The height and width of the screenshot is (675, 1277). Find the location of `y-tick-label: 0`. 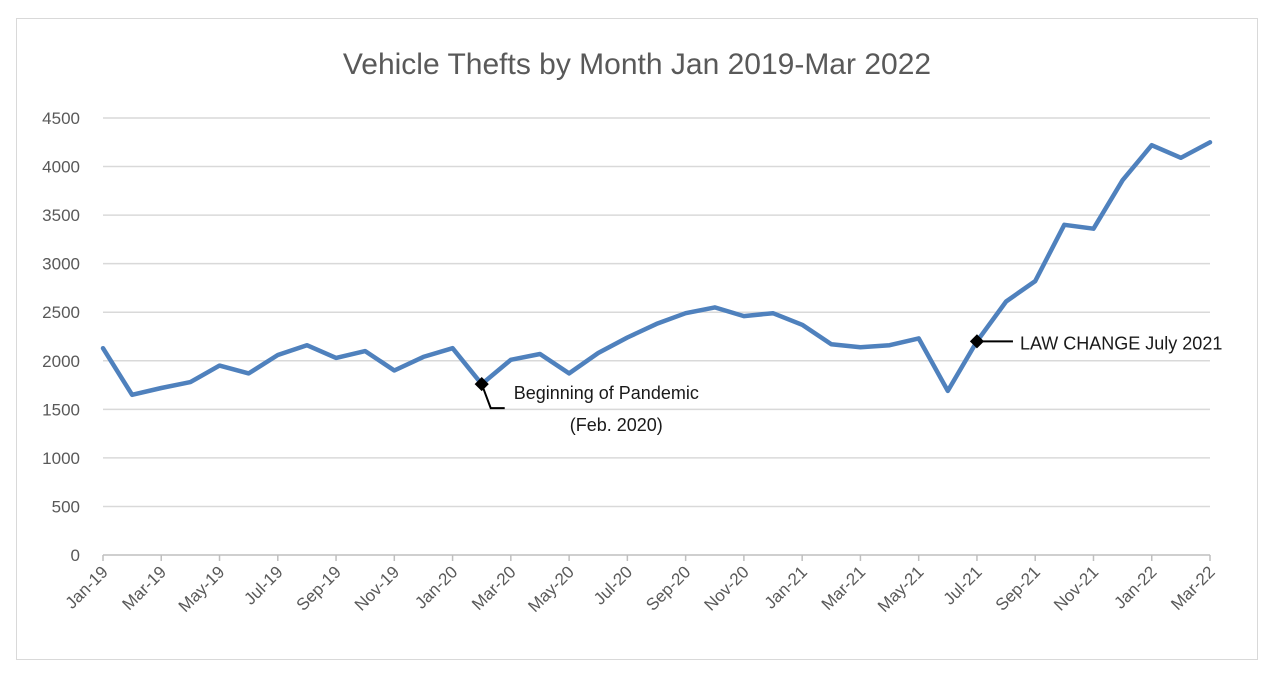

y-tick-label: 0 is located at coordinates (75, 555).